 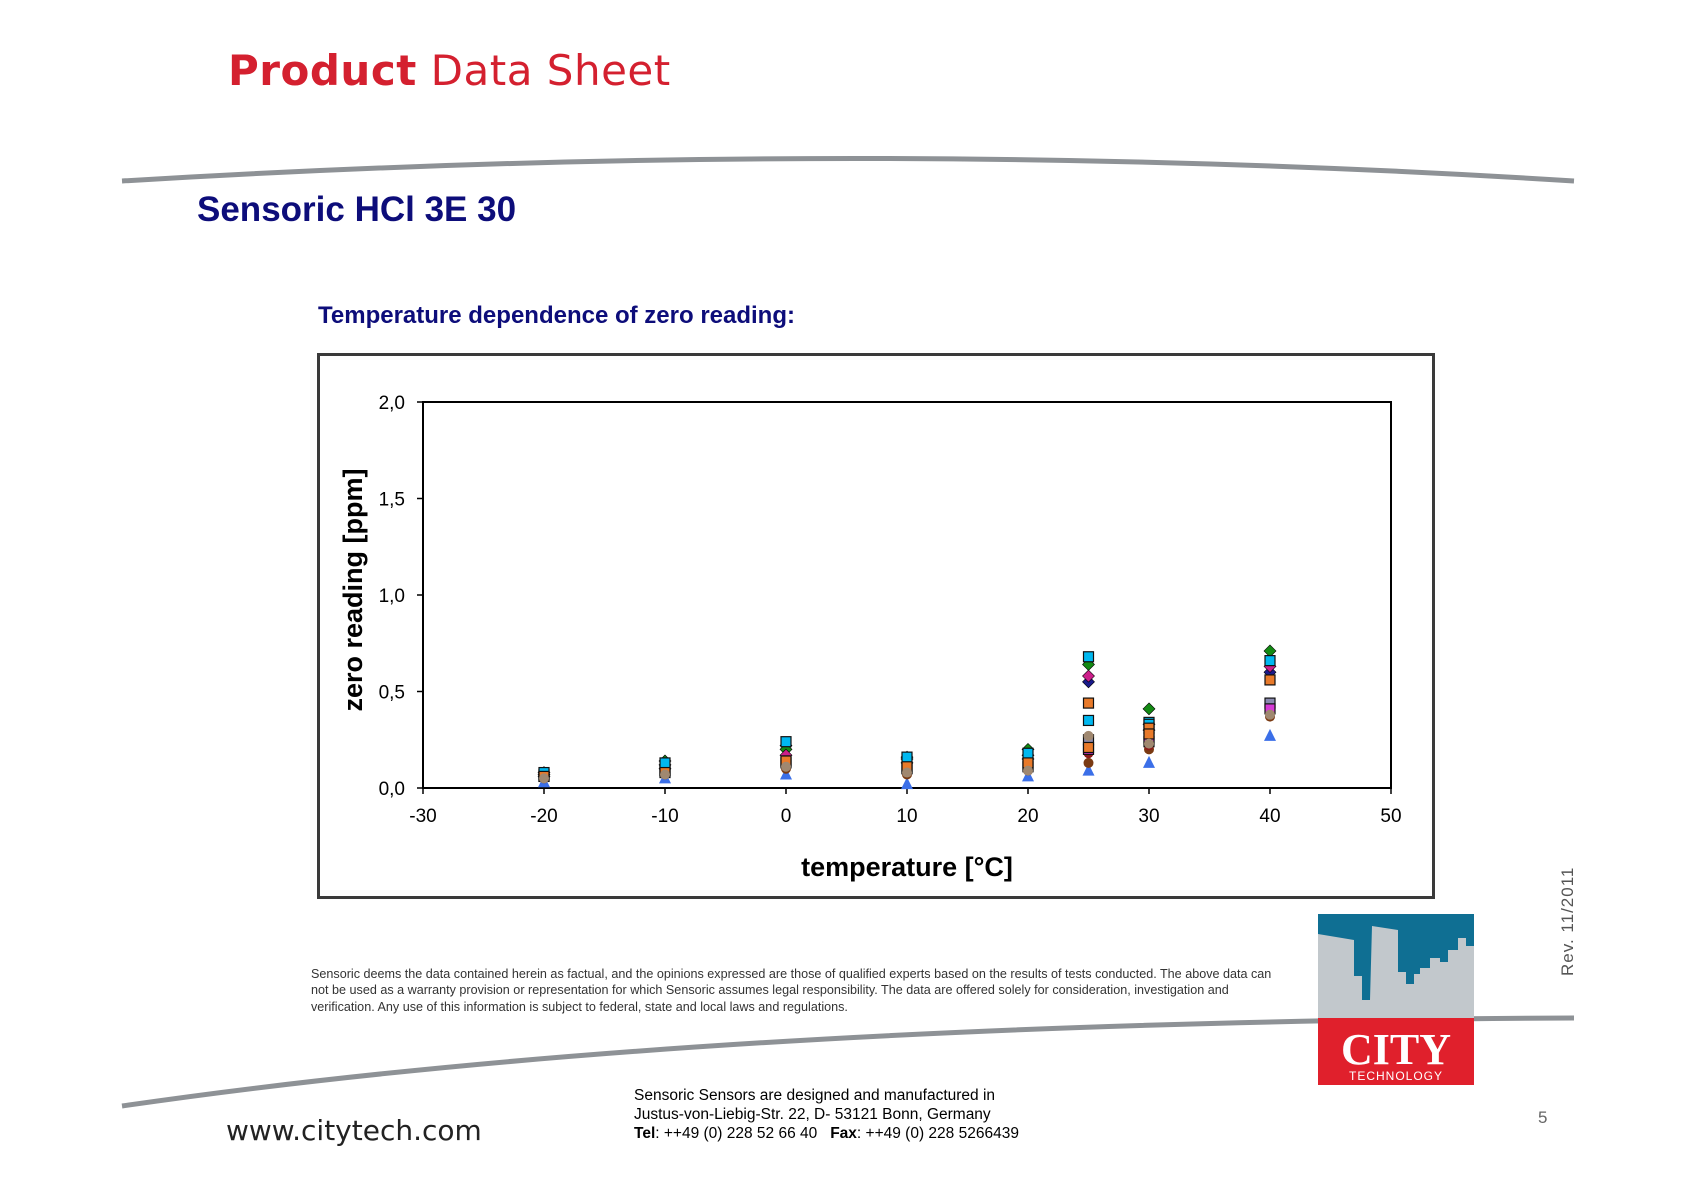 What do you see at coordinates (645, 1133) in the screenshot?
I see `tel-label: Tel` at bounding box center [645, 1133].